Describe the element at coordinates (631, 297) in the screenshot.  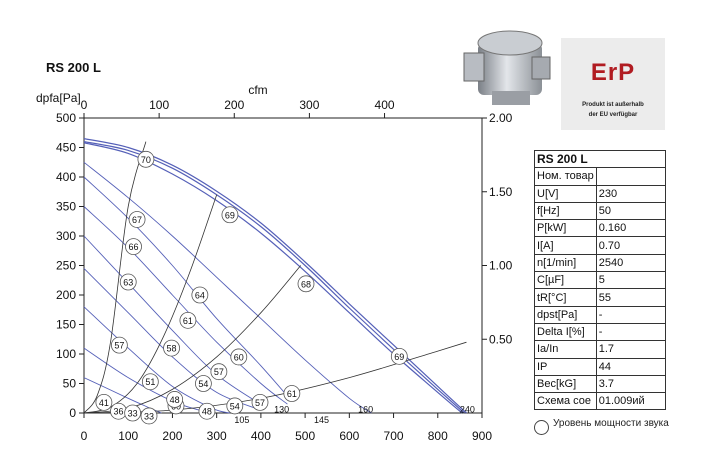
I see `spec-value: 55` at that location.